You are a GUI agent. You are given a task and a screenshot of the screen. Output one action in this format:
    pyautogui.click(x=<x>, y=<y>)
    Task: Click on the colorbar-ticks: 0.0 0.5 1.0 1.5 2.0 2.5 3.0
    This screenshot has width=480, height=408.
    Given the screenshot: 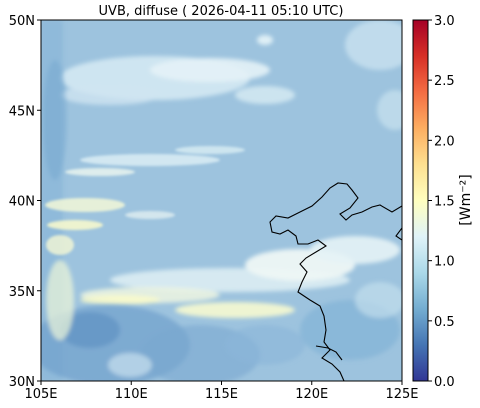 What is the action you would take?
    pyautogui.click(x=441, y=202)
    